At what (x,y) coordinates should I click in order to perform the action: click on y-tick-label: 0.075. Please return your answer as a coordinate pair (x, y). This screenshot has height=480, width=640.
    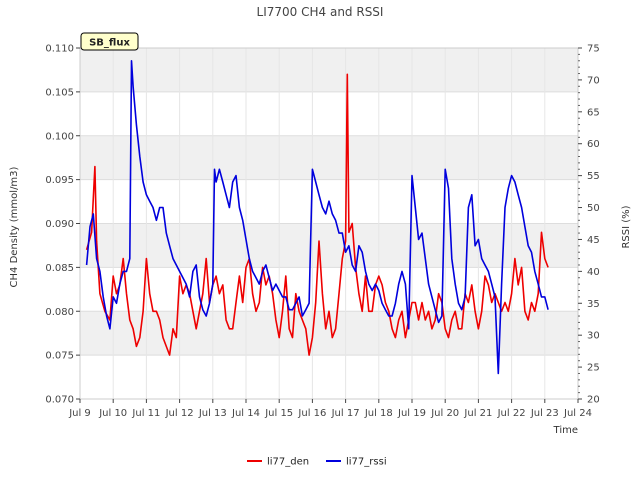
    Looking at the image, I should click on (59, 356).